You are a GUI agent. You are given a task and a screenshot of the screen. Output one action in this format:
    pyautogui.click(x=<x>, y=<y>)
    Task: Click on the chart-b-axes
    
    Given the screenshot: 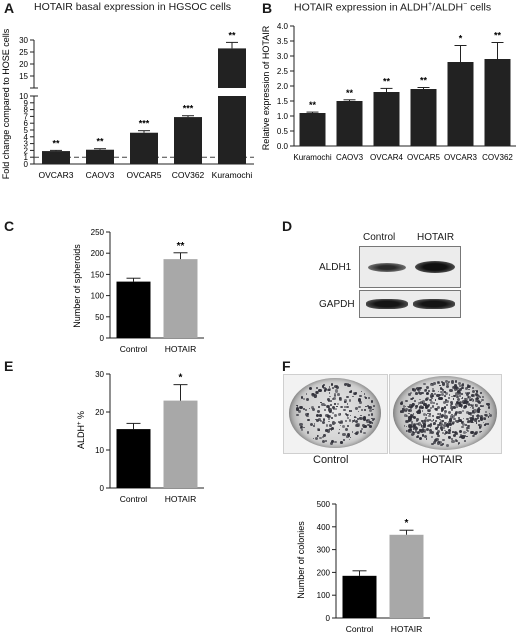 What is the action you would take?
    pyautogui.click(x=404, y=86)
    